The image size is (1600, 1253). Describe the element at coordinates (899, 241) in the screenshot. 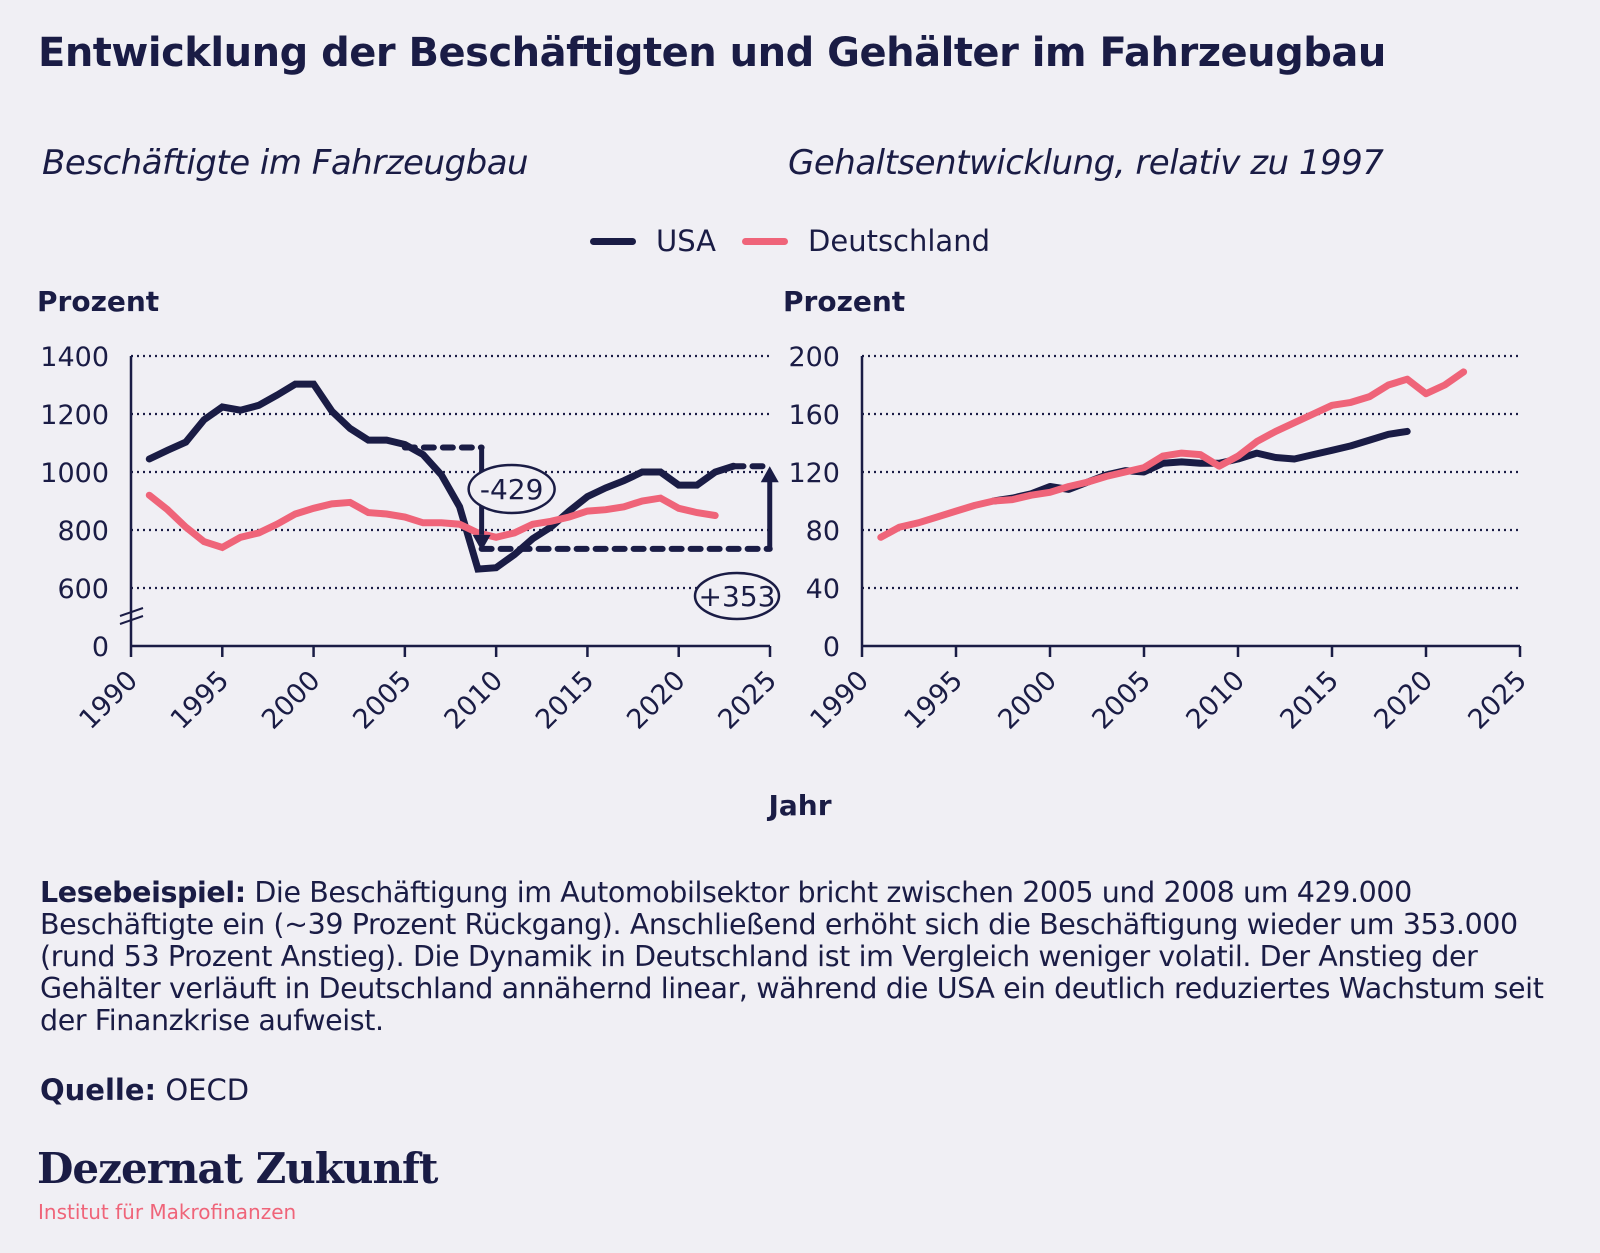

I see `legend-label-deutschland: Deutschland` at that location.